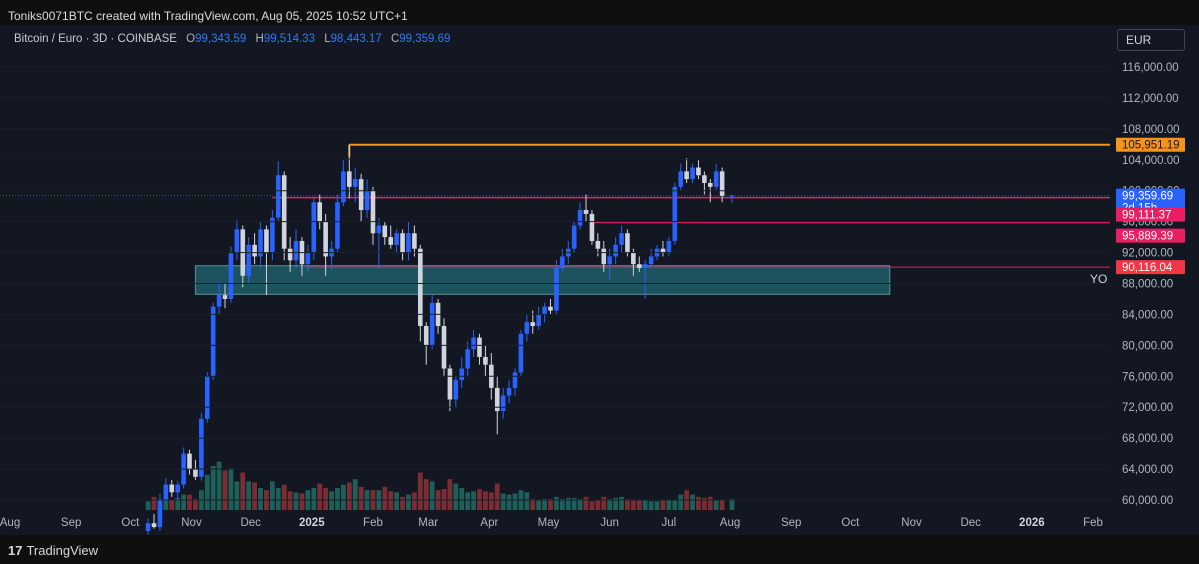  Describe the element at coordinates (1151, 146) in the screenshot. I see `resistance-price-tag: 105,951.19` at that location.